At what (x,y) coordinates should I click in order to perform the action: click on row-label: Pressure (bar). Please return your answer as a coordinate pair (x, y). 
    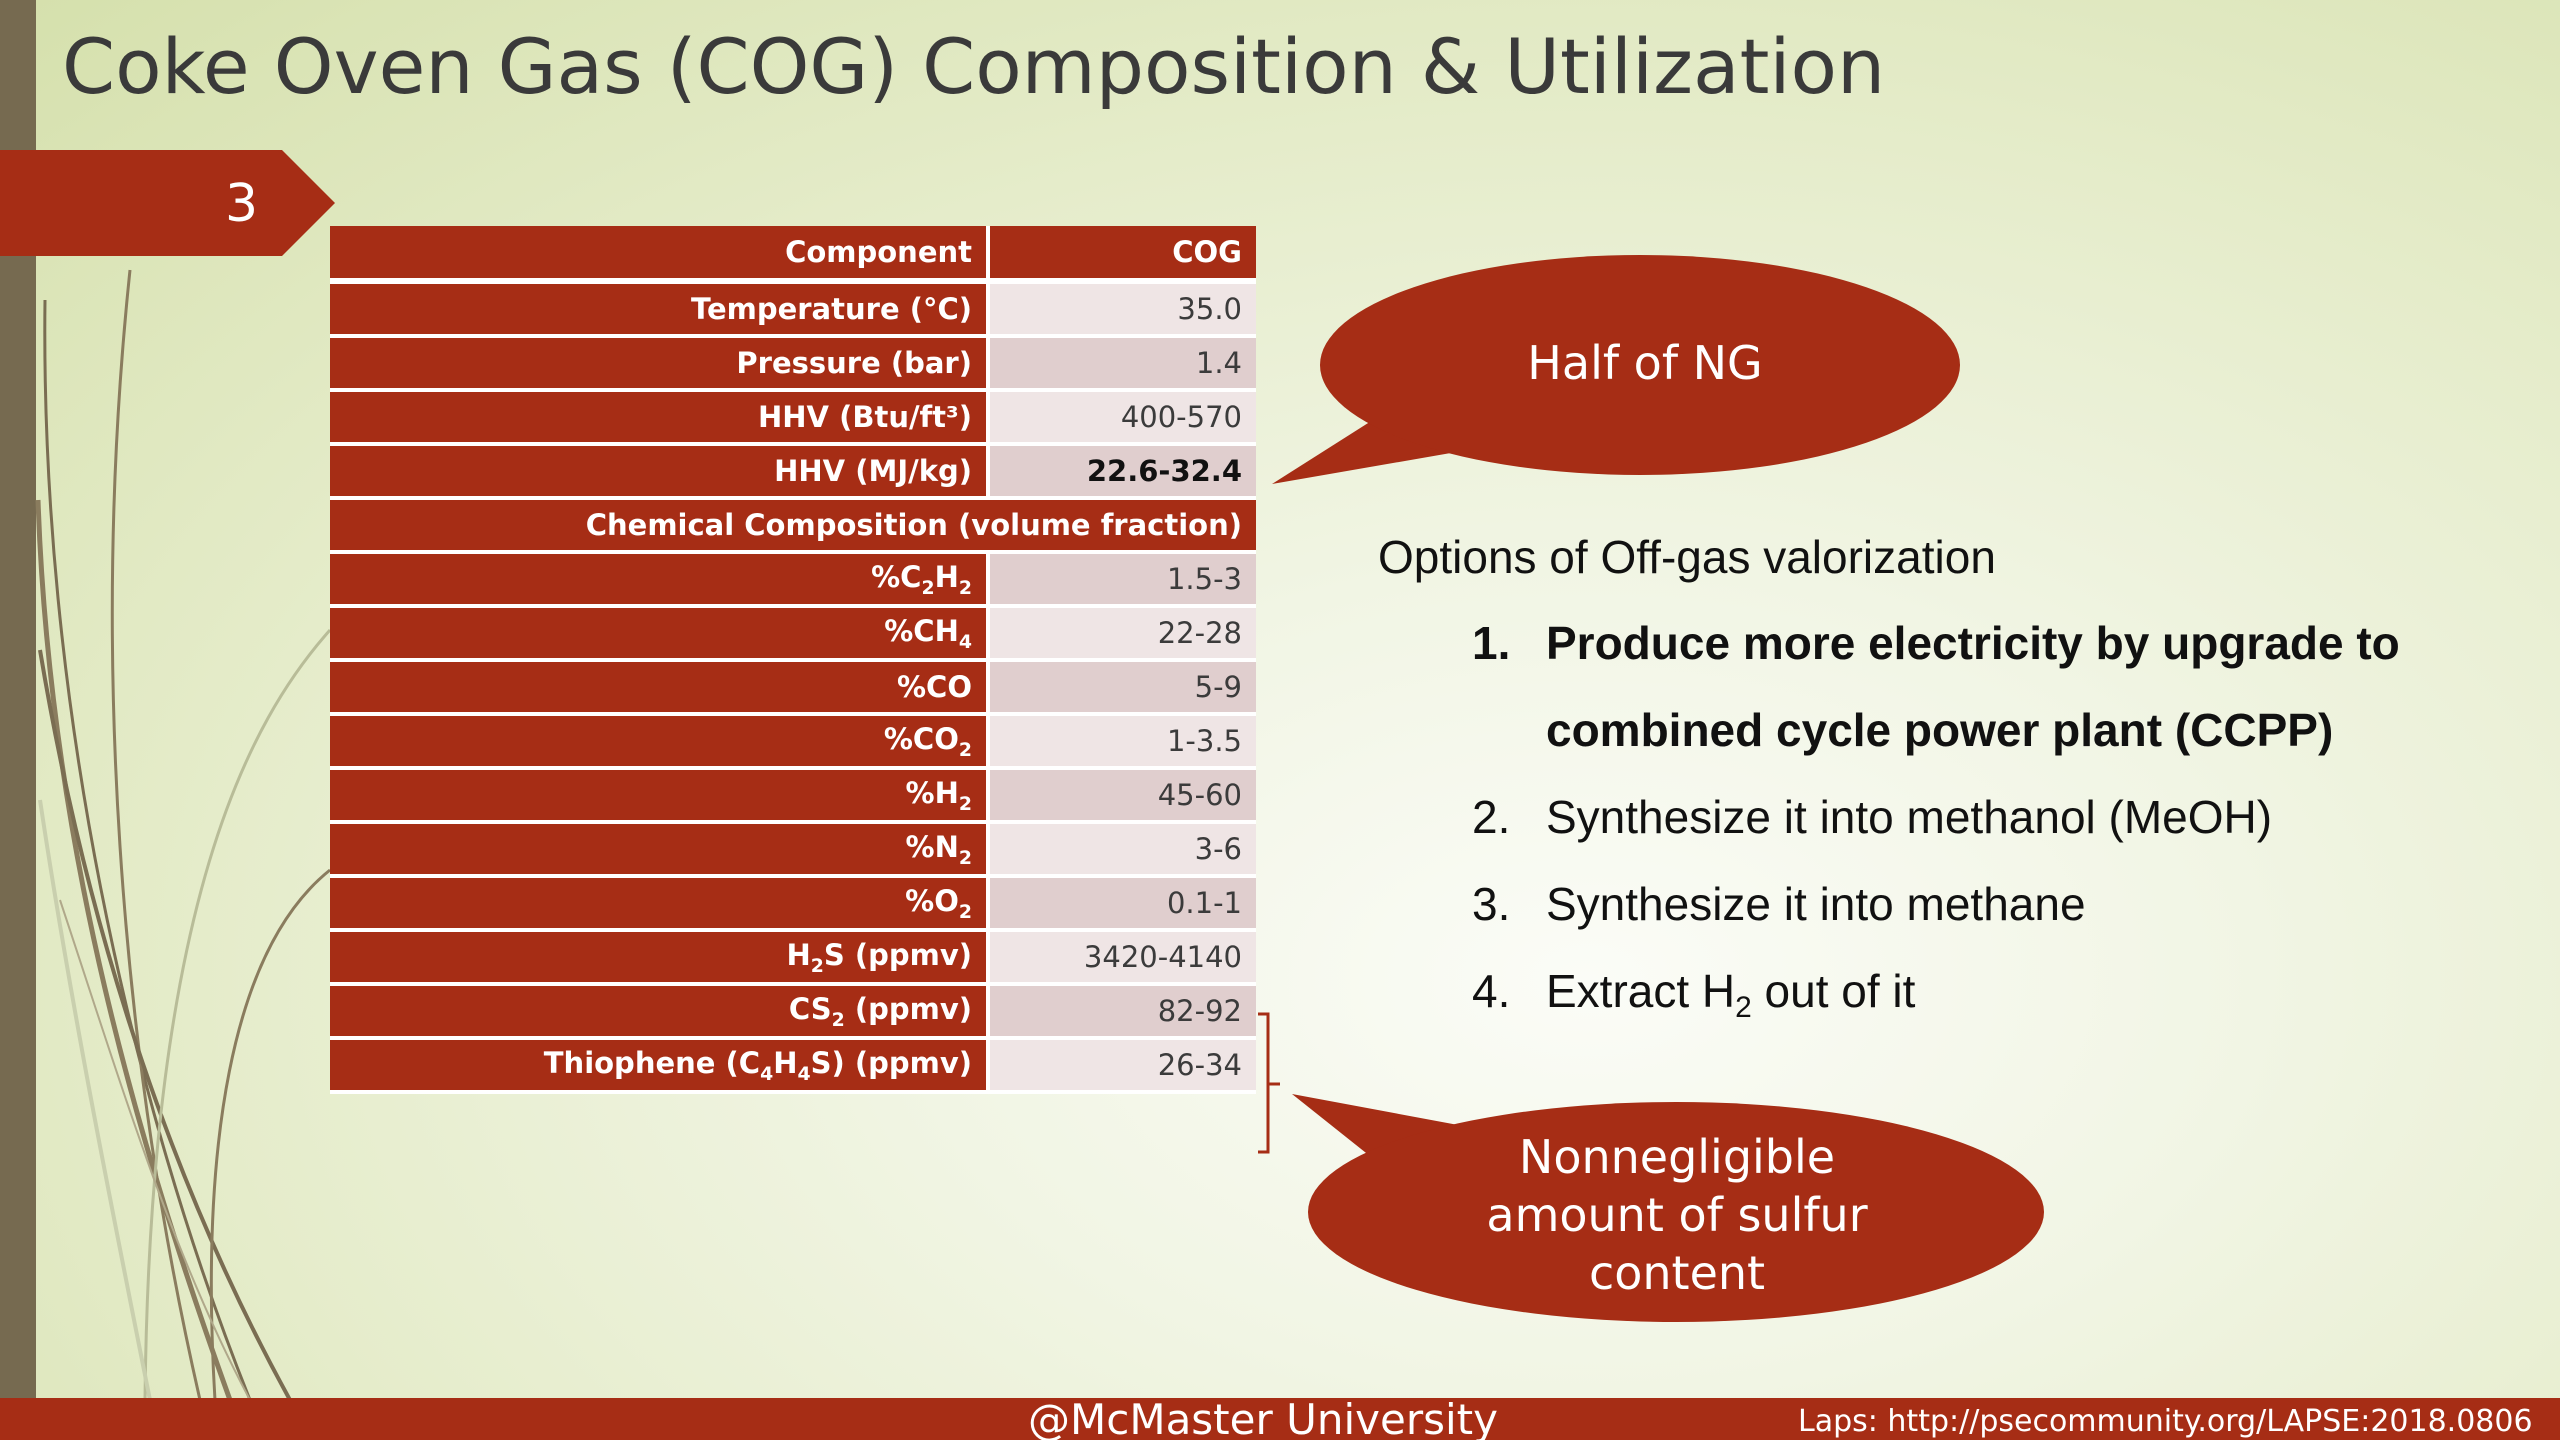
    Looking at the image, I should click on (658, 365).